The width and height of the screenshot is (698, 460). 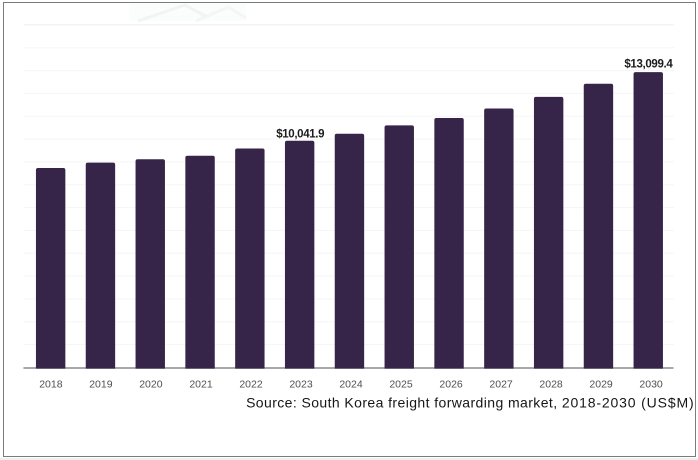 What do you see at coordinates (501, 385) in the screenshot?
I see `svg-text: 2027` at bounding box center [501, 385].